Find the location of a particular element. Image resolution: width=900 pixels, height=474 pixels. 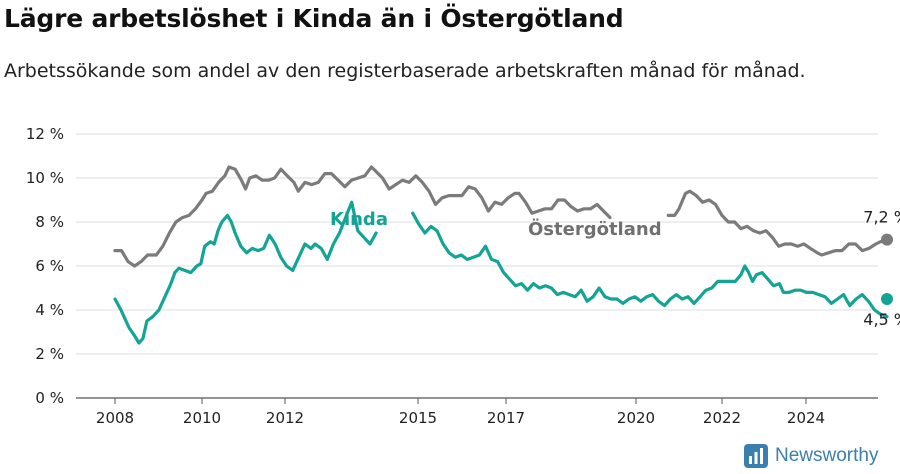

y-tick-label: 12 % is located at coordinates (45, 134).